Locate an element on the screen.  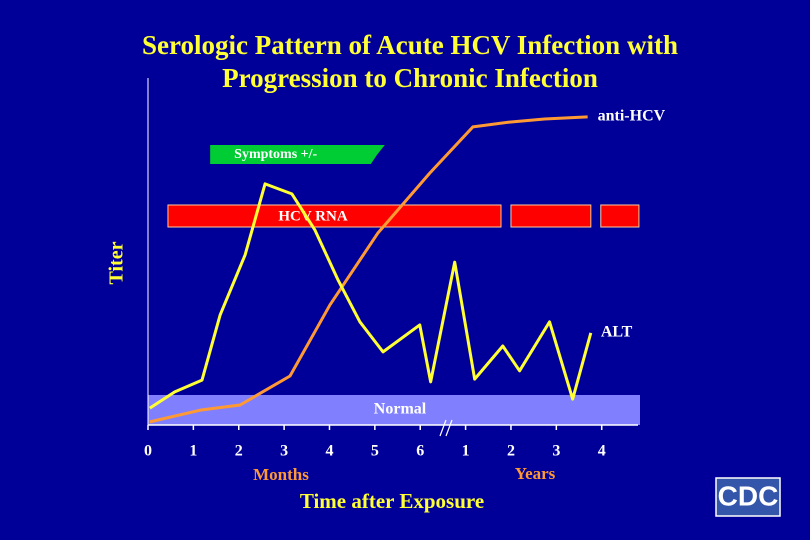
logo-box is located at coordinates (748, 497).